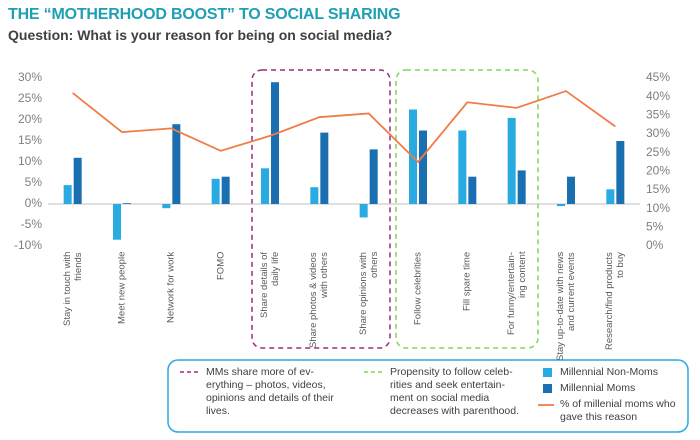 The width and height of the screenshot is (700, 440). Describe the element at coordinates (615, 301) in the screenshot. I see `x-tick-label: Research/find products to buy` at that location.